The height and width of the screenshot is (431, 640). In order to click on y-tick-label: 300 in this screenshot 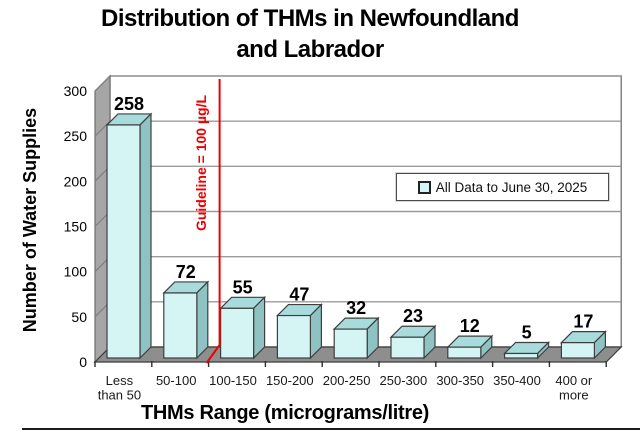, I will do `click(76, 91)`.